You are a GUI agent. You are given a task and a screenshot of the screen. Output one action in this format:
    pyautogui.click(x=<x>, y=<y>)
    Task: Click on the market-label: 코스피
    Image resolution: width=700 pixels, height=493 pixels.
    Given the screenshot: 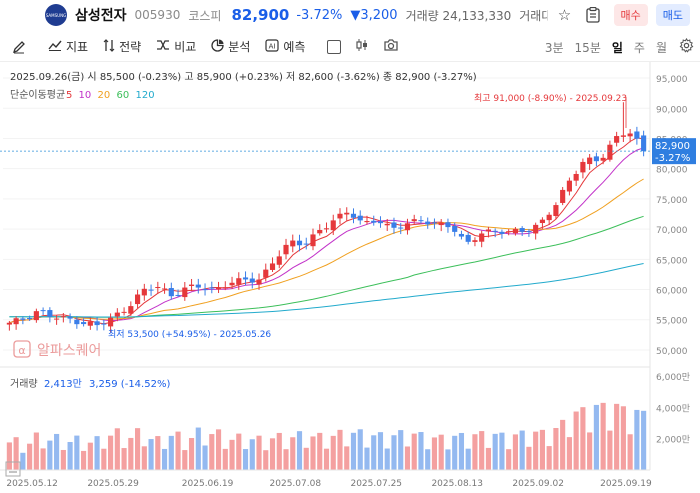 What is the action you would take?
    pyautogui.click(x=205, y=15)
    